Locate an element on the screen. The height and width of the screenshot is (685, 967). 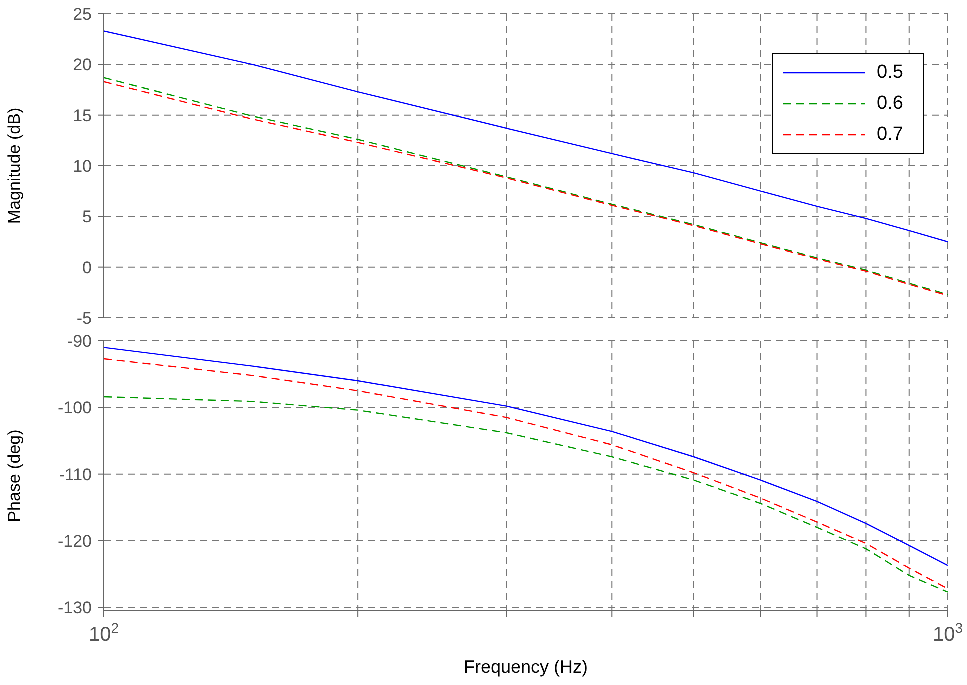
y-tick-label: 10 is located at coordinates (82, 166).